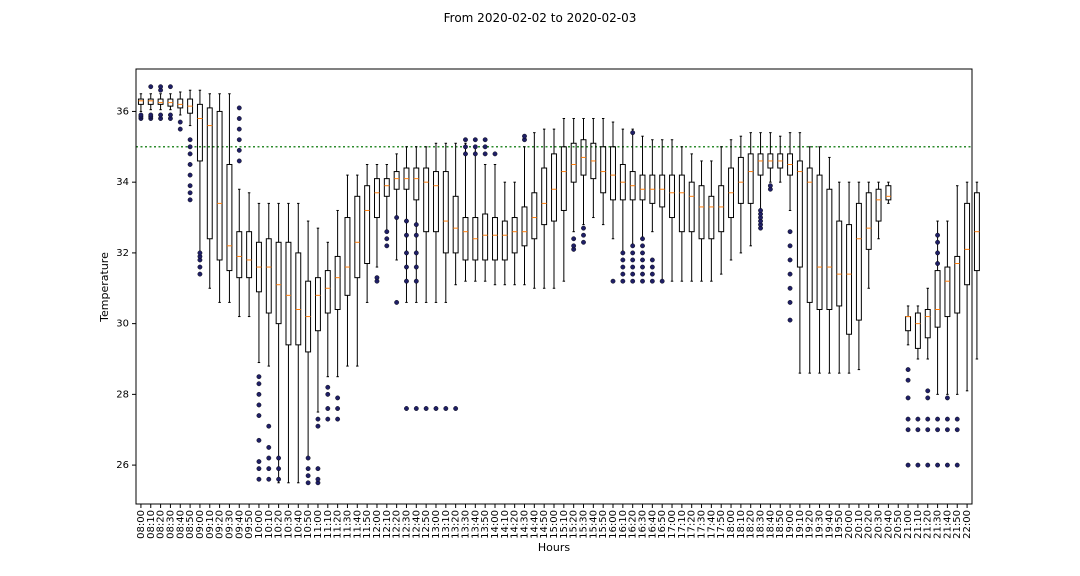 This screenshot has width=1080, height=576. What do you see at coordinates (731, 200) in the screenshot?
I see `box-18:00` at bounding box center [731, 200].